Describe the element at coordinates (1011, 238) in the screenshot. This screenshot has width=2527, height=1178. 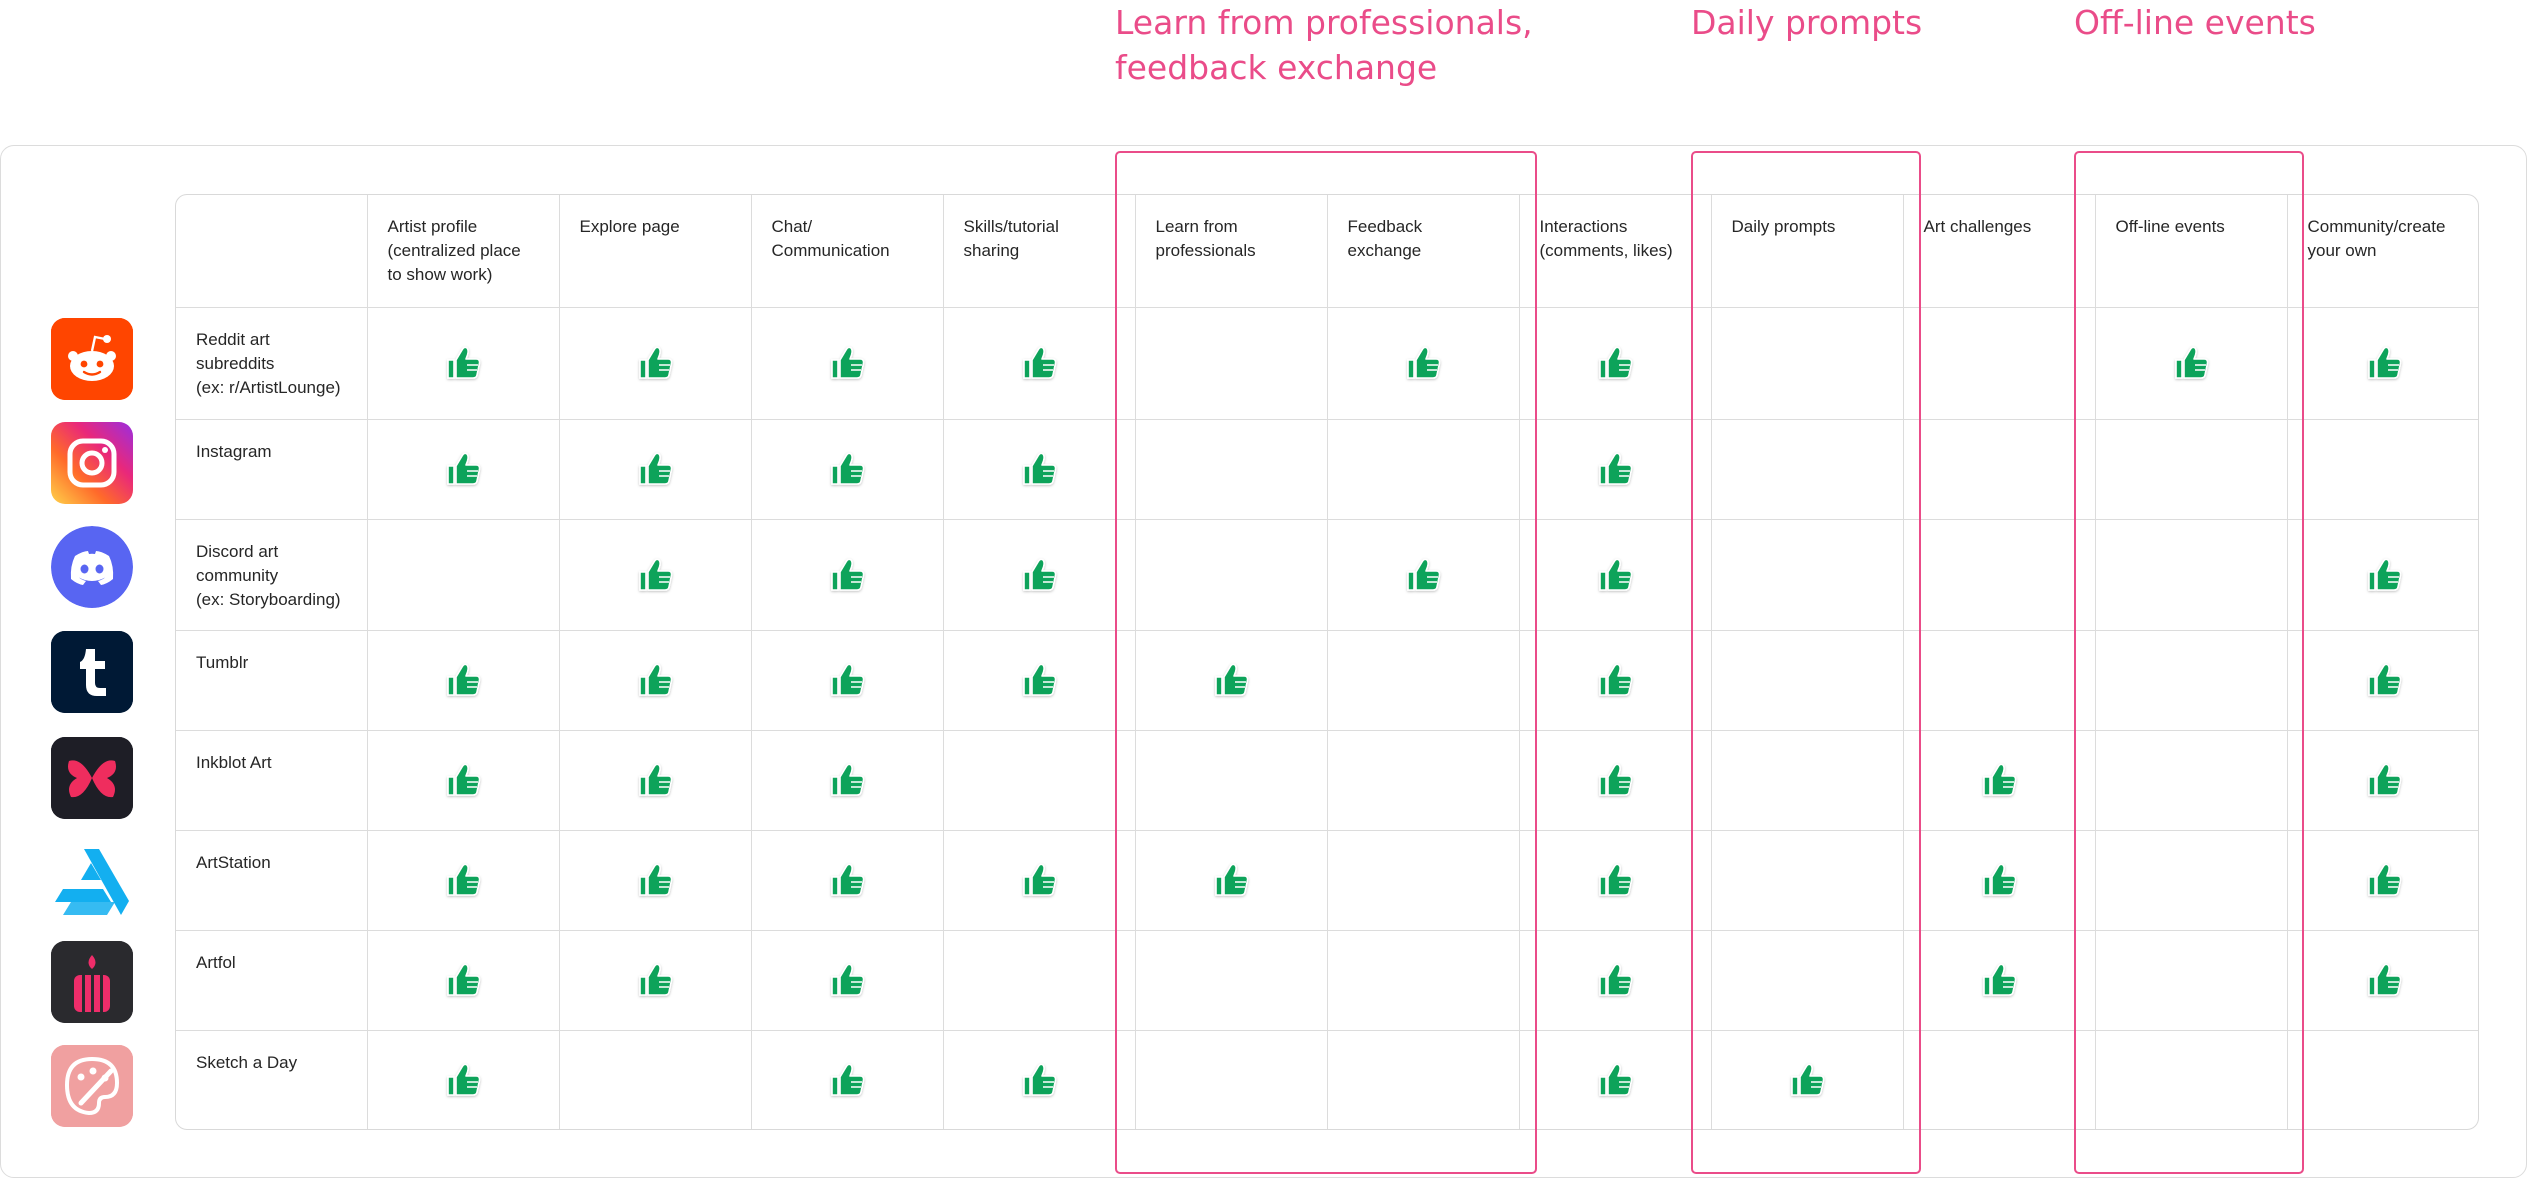
I see `column-header-label: Skills/tutorial sharing` at that location.